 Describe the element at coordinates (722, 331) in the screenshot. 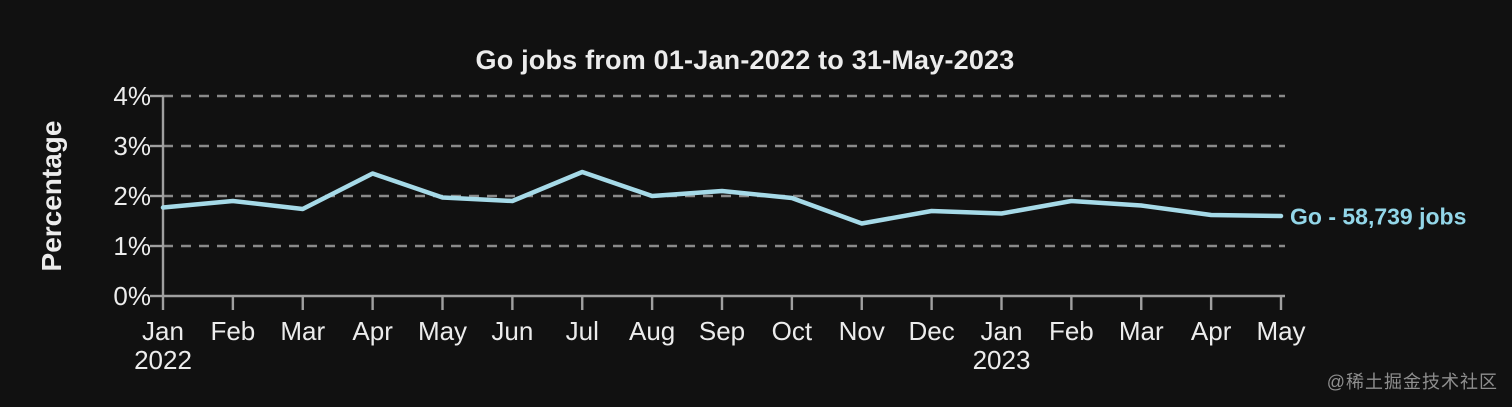

I see `x-tick-label: Sep` at that location.